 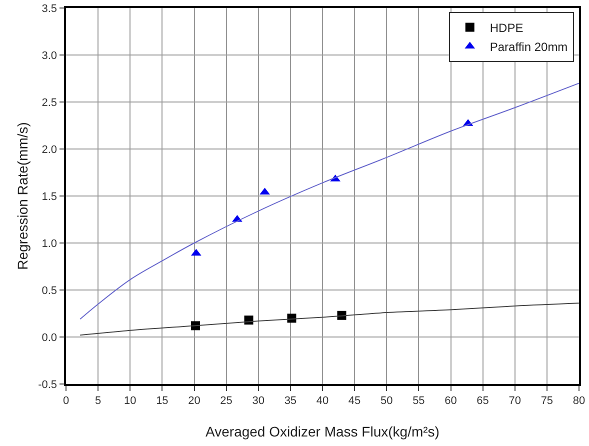 What do you see at coordinates (226, 400) in the screenshot?
I see `x-tick-label: 25` at bounding box center [226, 400].